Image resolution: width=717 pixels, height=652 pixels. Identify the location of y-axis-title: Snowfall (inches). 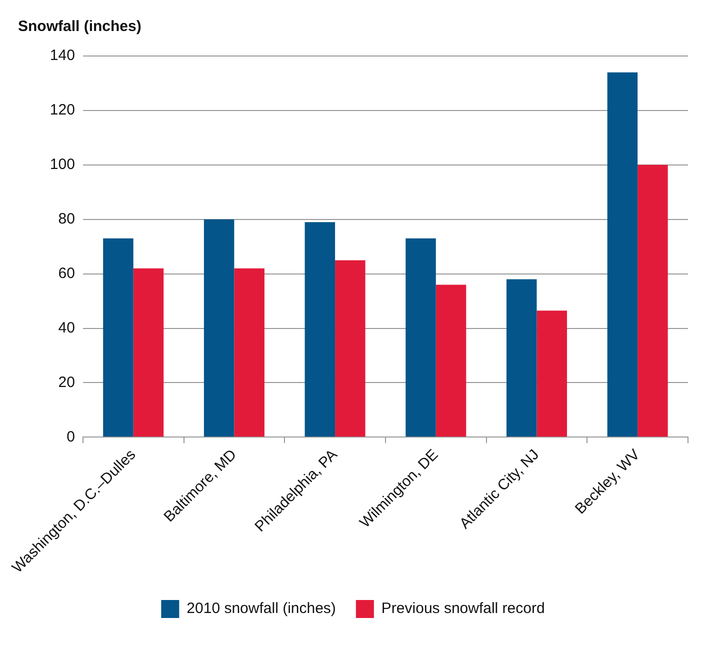
(80, 27).